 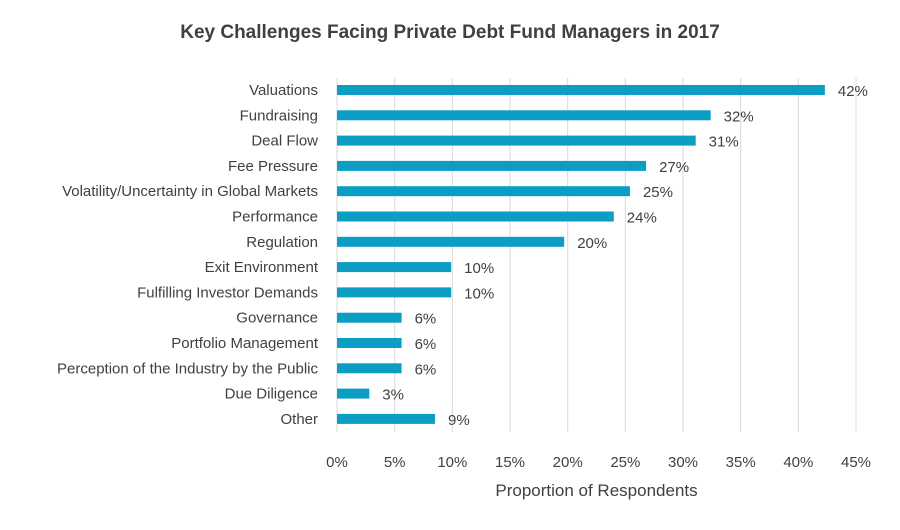 I want to click on data-label: 31%, so click(x=724, y=142).